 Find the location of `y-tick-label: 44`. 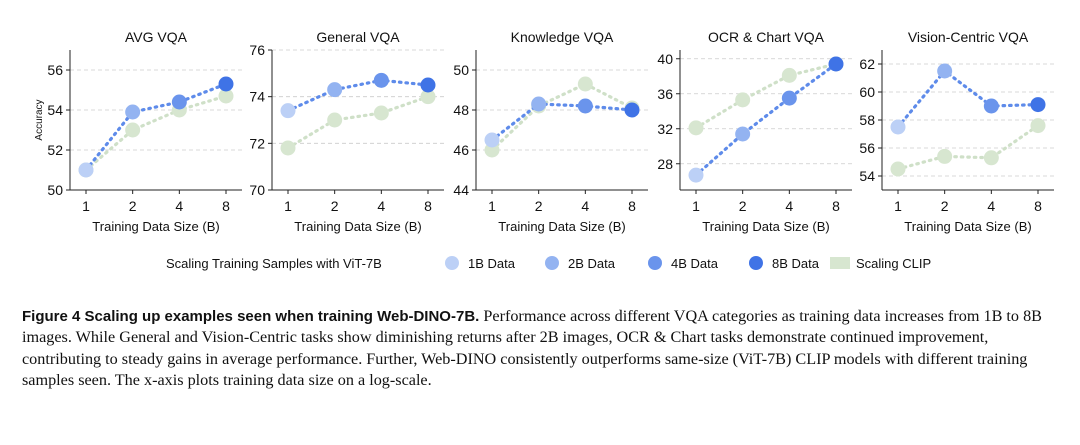

y-tick-label: 44 is located at coordinates (461, 190).